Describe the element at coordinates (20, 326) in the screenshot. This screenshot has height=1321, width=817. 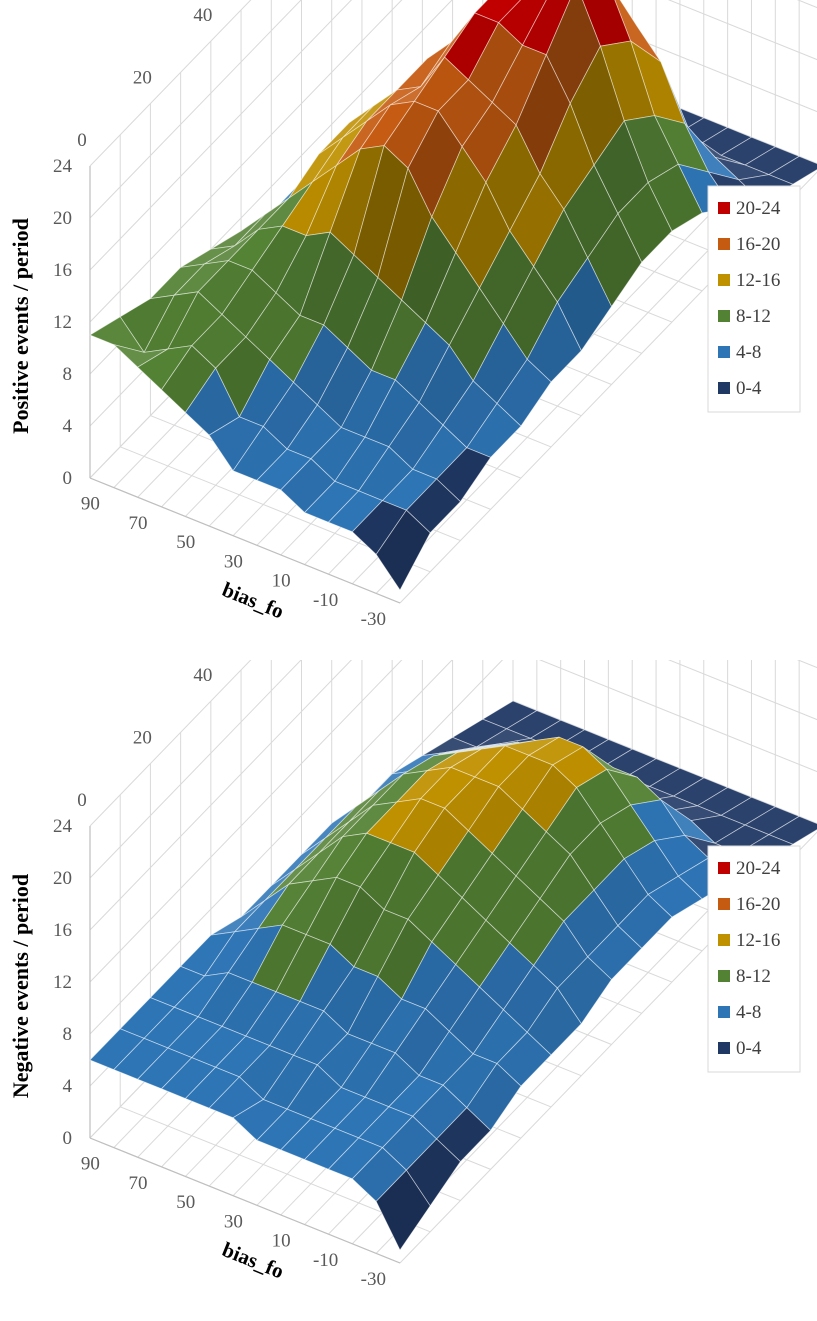
I see `z-axis-title: Positive events / period` at that location.